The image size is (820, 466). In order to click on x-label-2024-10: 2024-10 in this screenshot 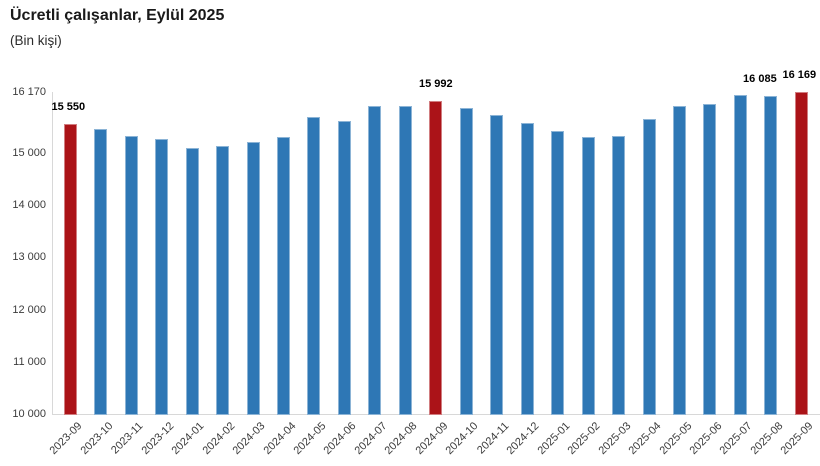, I will do `click(462, 439)`.